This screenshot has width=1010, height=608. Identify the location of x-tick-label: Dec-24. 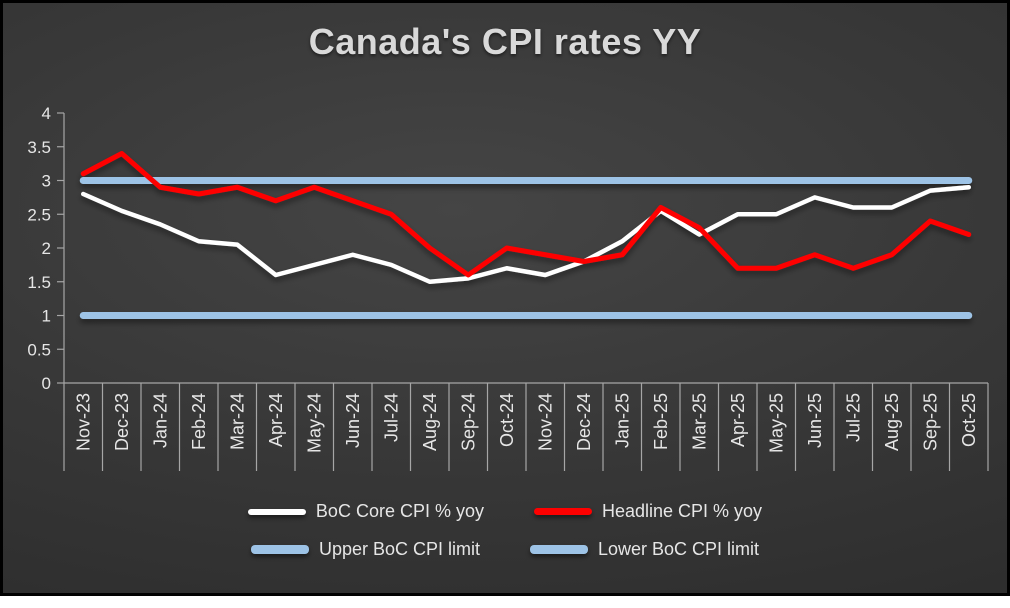
(584, 422).